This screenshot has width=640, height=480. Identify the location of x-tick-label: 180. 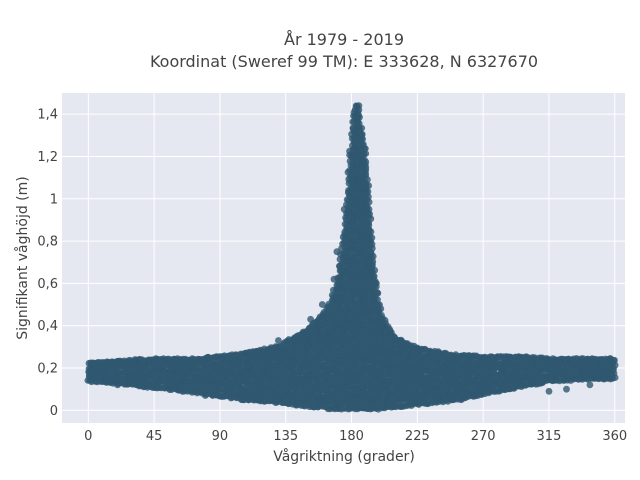
(351, 436).